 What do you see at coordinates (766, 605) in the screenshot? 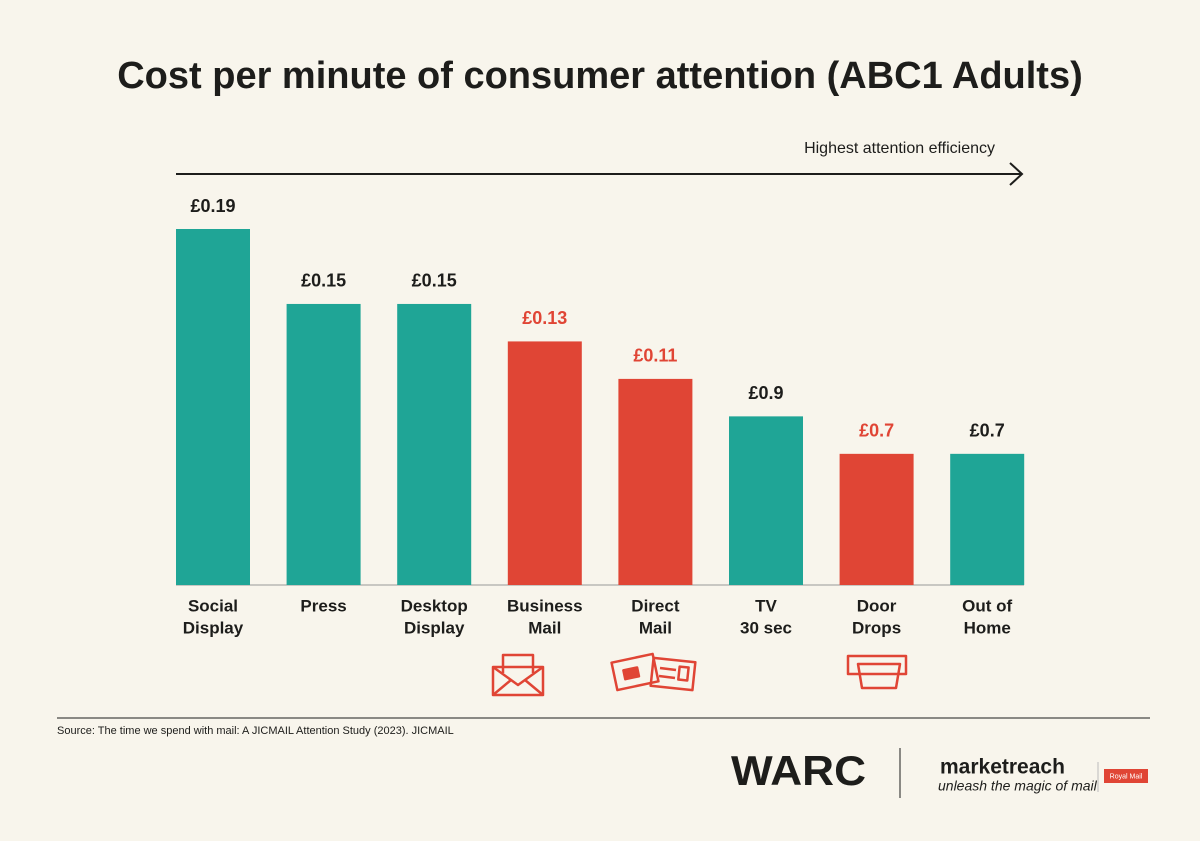
I see `x-tick-label: TV` at bounding box center [766, 605].